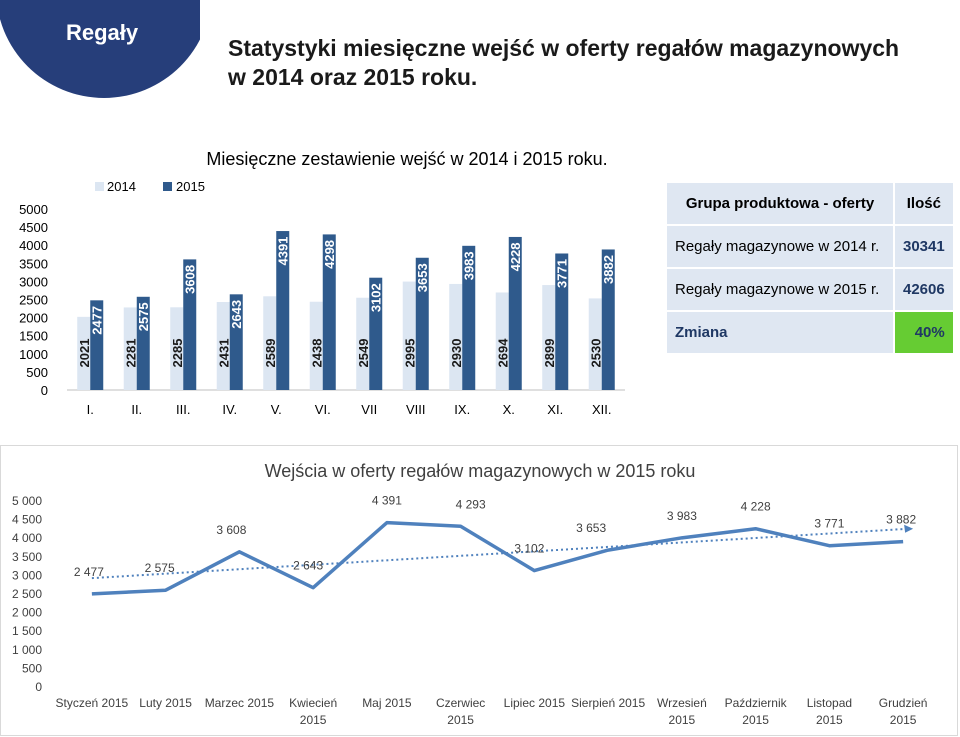  Describe the element at coordinates (376, 297) in the screenshot. I see `data-label-2015: 3102` at that location.